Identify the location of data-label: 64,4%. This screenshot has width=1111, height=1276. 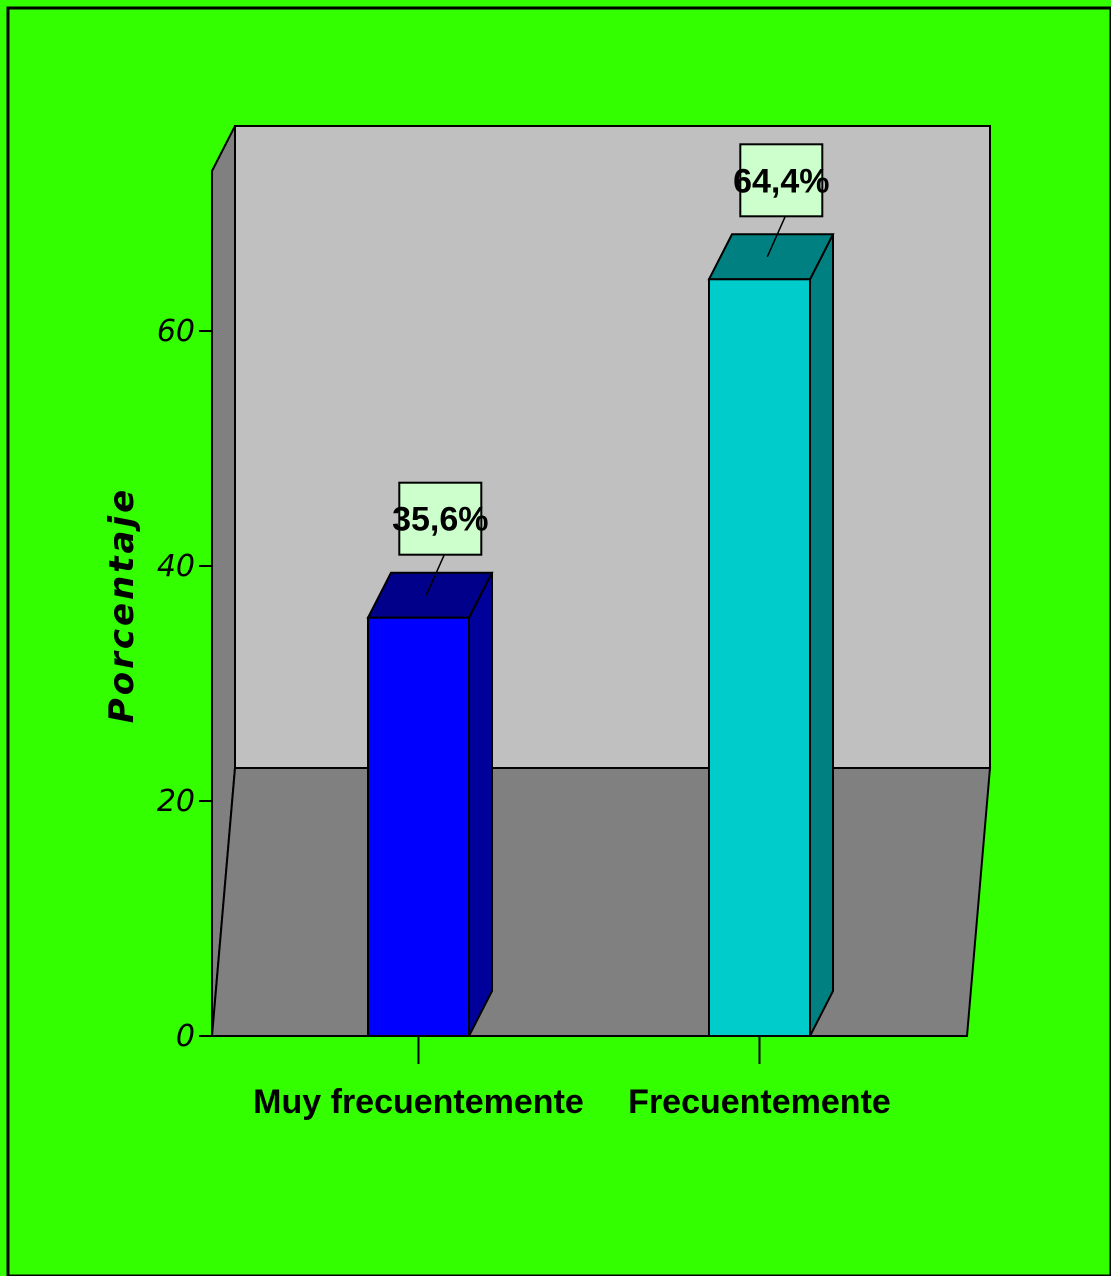
(781, 181).